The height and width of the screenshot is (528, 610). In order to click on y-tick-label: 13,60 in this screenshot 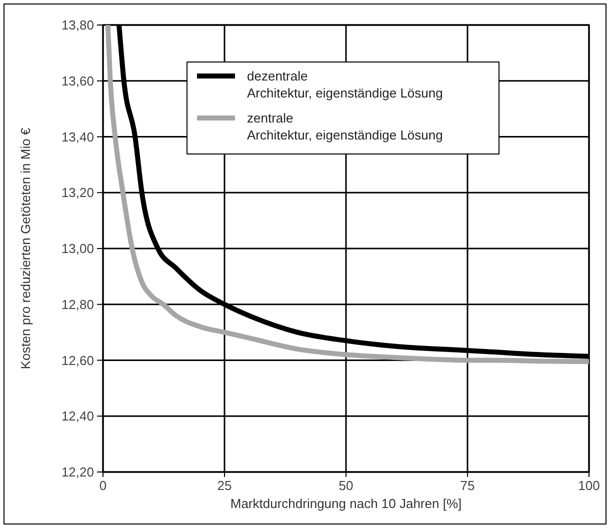, I will do `click(77, 80)`.